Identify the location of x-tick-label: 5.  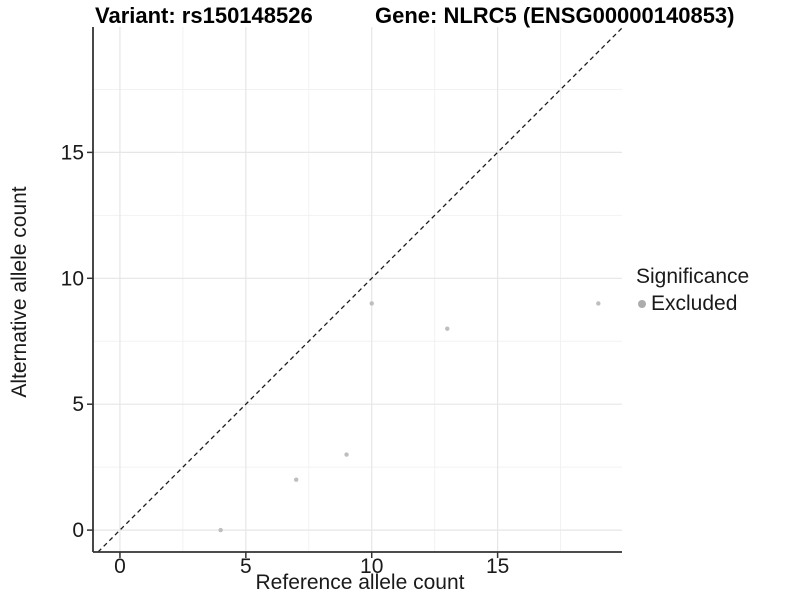
(246, 566).